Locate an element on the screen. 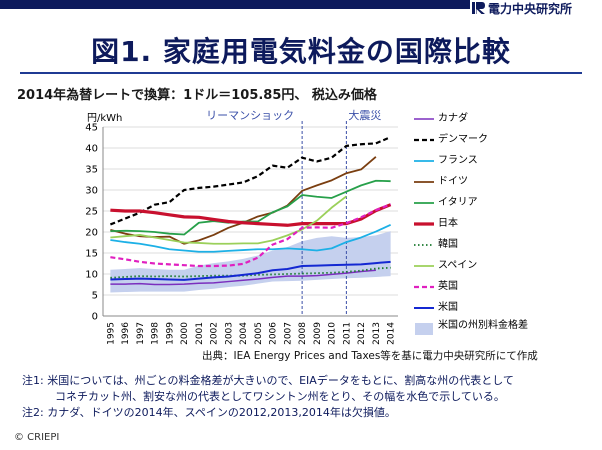 The width and height of the screenshot is (602, 450). legend-label: フランス is located at coordinates (458, 160).